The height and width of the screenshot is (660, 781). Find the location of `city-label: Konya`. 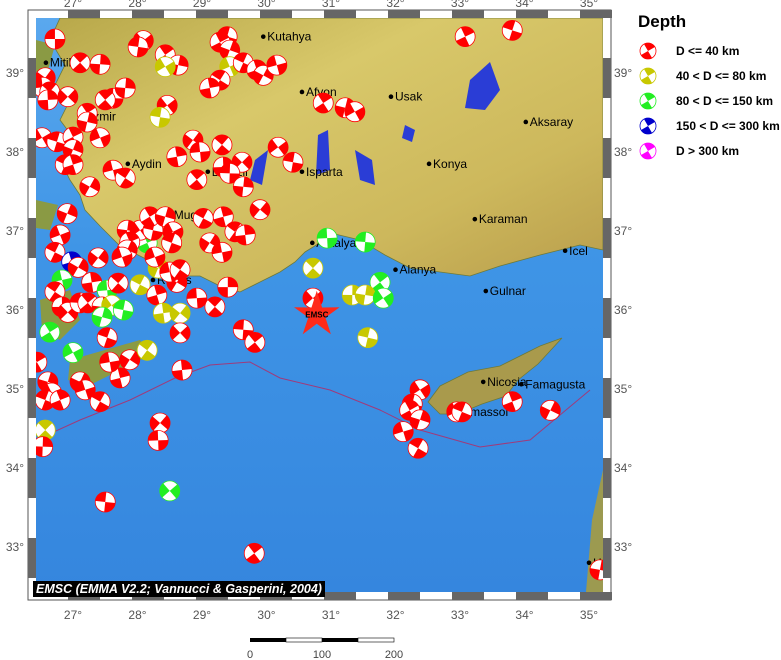

city-label: Konya is located at coordinates (450, 164).